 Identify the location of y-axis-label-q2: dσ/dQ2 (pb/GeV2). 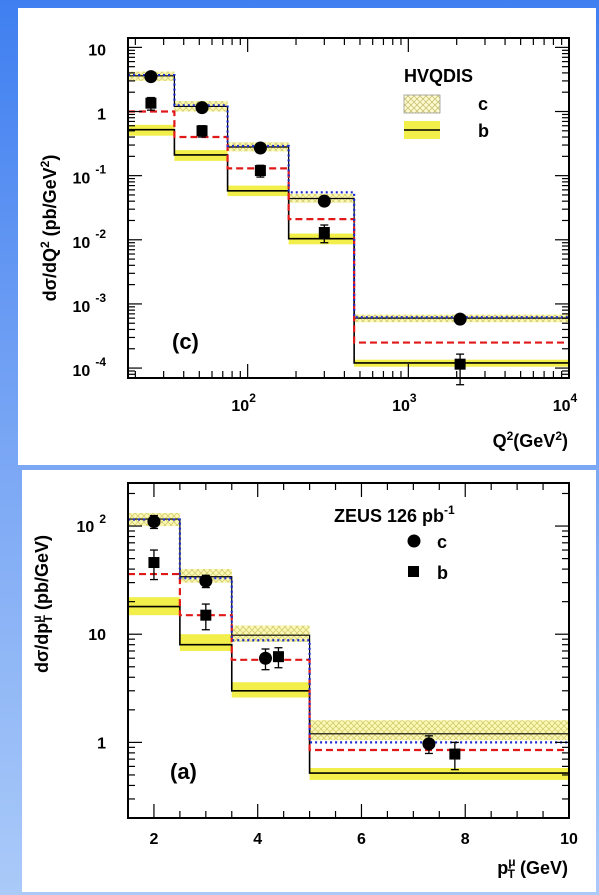
(49, 228).